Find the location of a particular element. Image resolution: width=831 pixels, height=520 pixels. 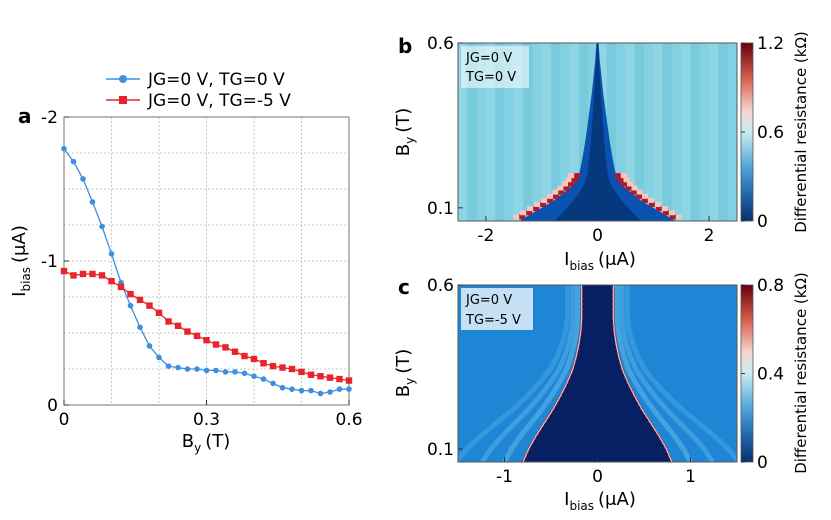

y-tick-label: -2 is located at coordinates (49, 118).